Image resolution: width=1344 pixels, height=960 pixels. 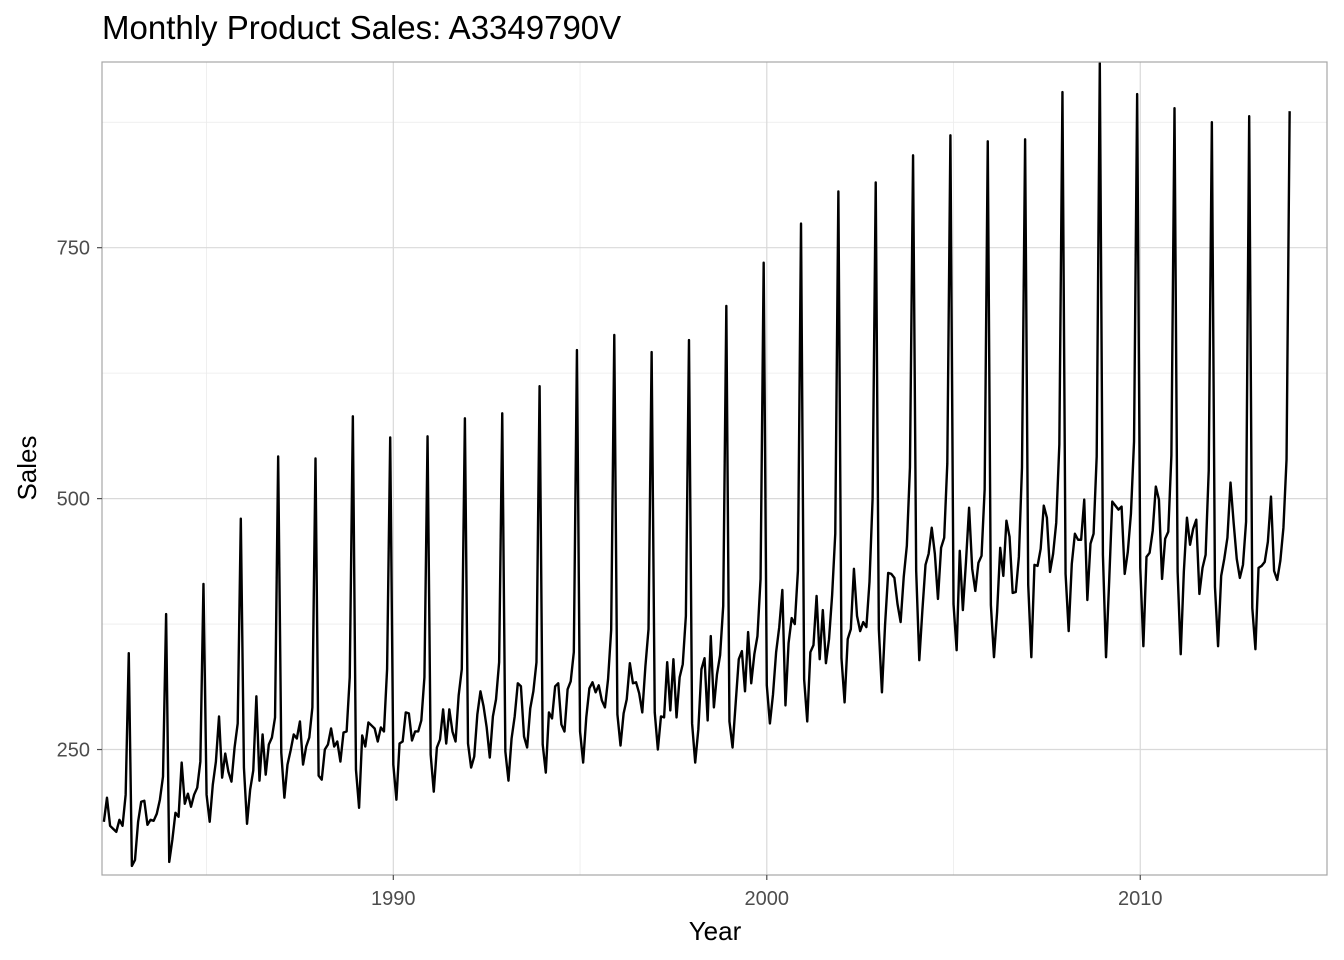 What do you see at coordinates (73, 500) in the screenshot?
I see `y-tick-label: 500` at bounding box center [73, 500].